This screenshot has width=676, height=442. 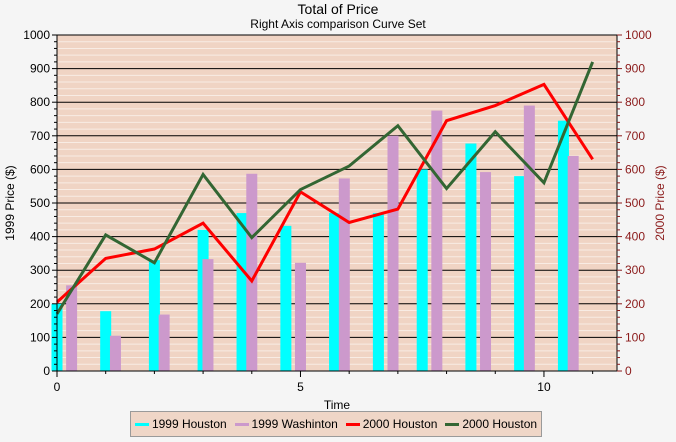 I want to click on legend-label-2000-houston-red: 2000 Houston, so click(x=400, y=424).